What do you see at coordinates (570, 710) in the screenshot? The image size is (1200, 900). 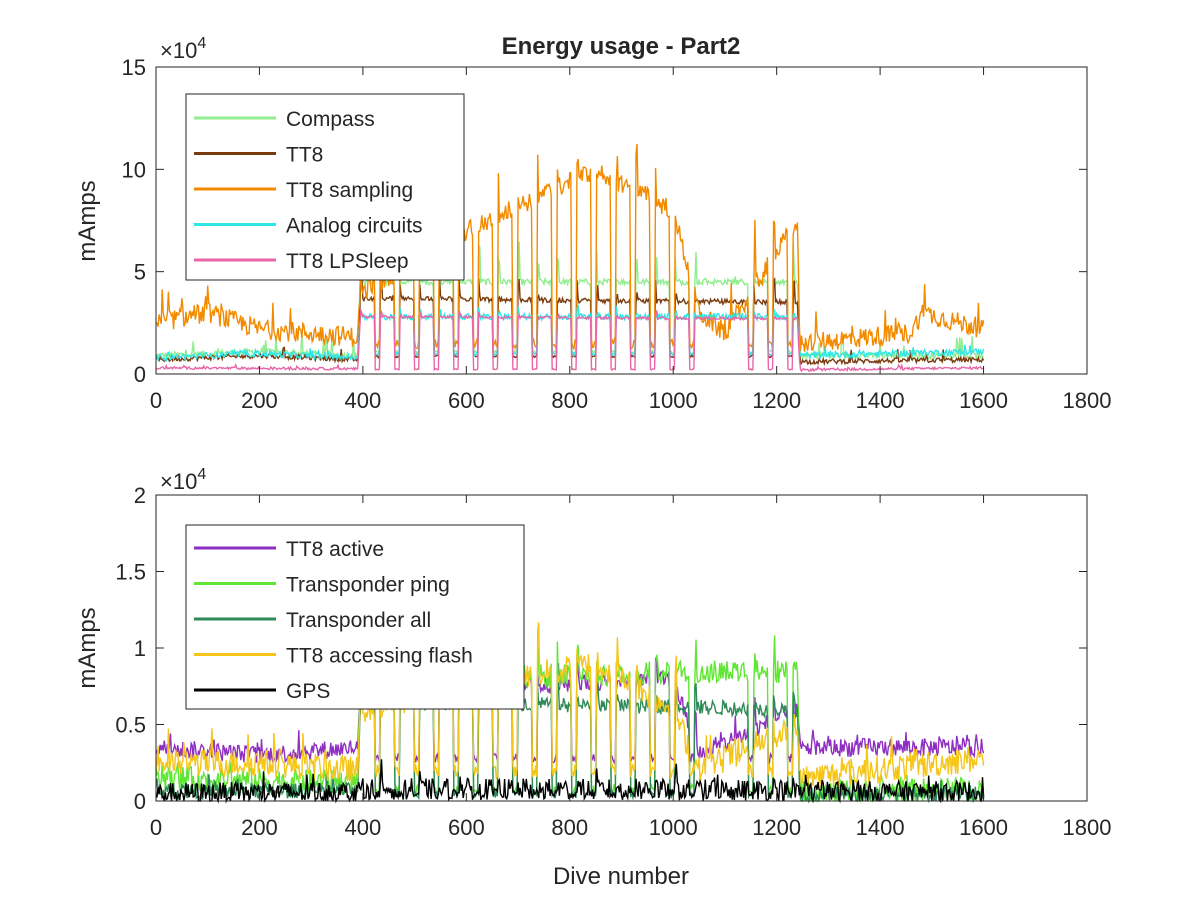 I see `series-line-tt8-active` at bounding box center [570, 710].